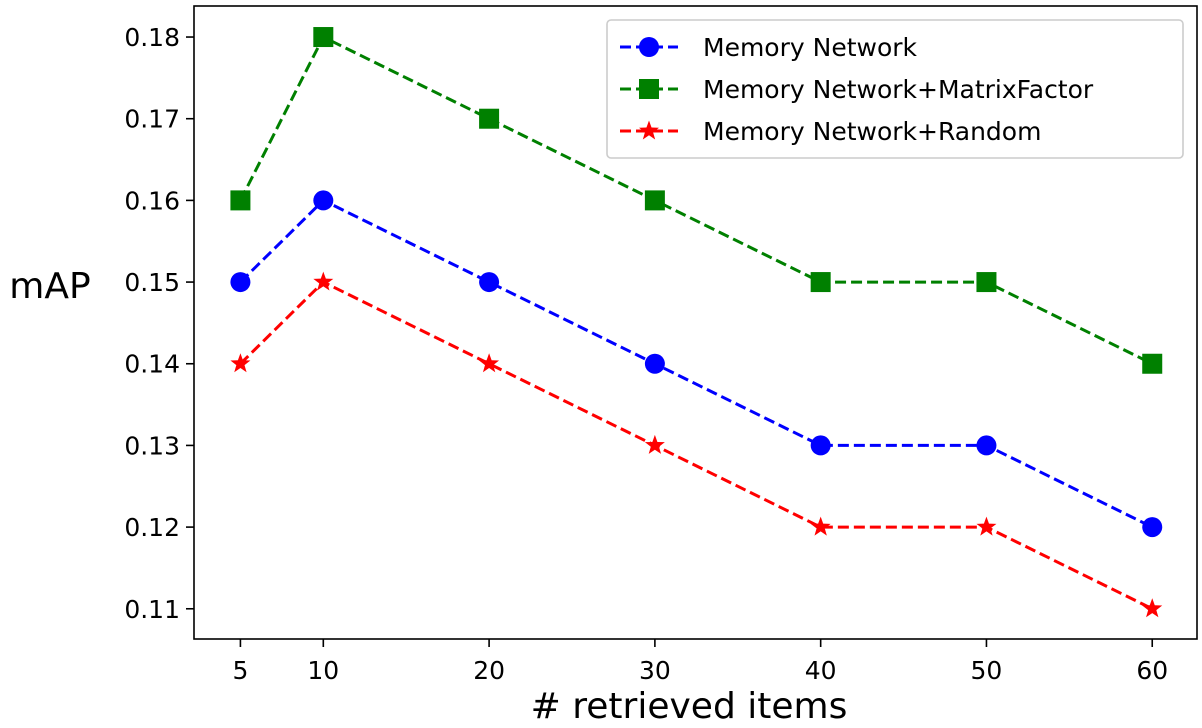  I want to click on x-tick-label: 30, so click(655, 670).